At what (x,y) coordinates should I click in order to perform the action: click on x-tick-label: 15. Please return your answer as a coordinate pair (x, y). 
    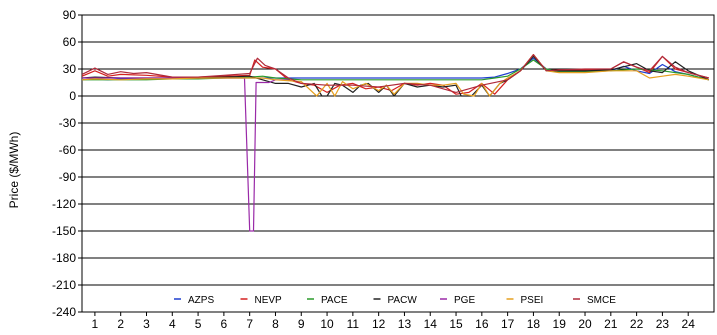
    Looking at the image, I should click on (456, 324).